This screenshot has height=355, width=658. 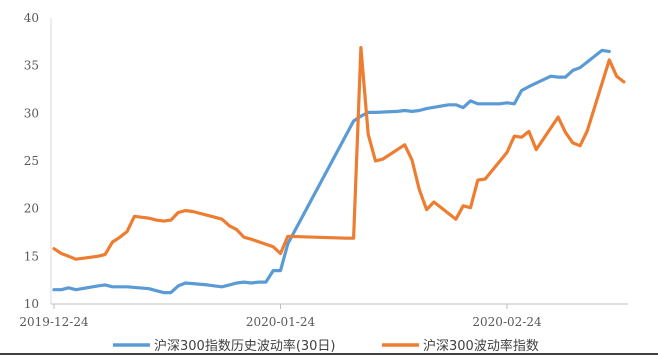 What do you see at coordinates (31, 304) in the screenshot?
I see `y-tick-label: 10` at bounding box center [31, 304].